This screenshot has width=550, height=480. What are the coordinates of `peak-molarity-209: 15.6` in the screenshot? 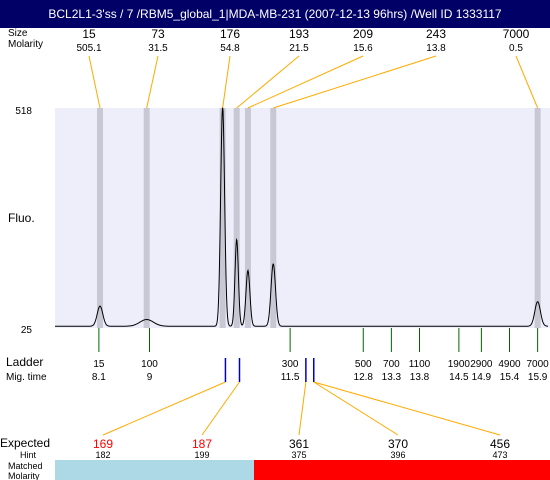 It's located at (363, 48).